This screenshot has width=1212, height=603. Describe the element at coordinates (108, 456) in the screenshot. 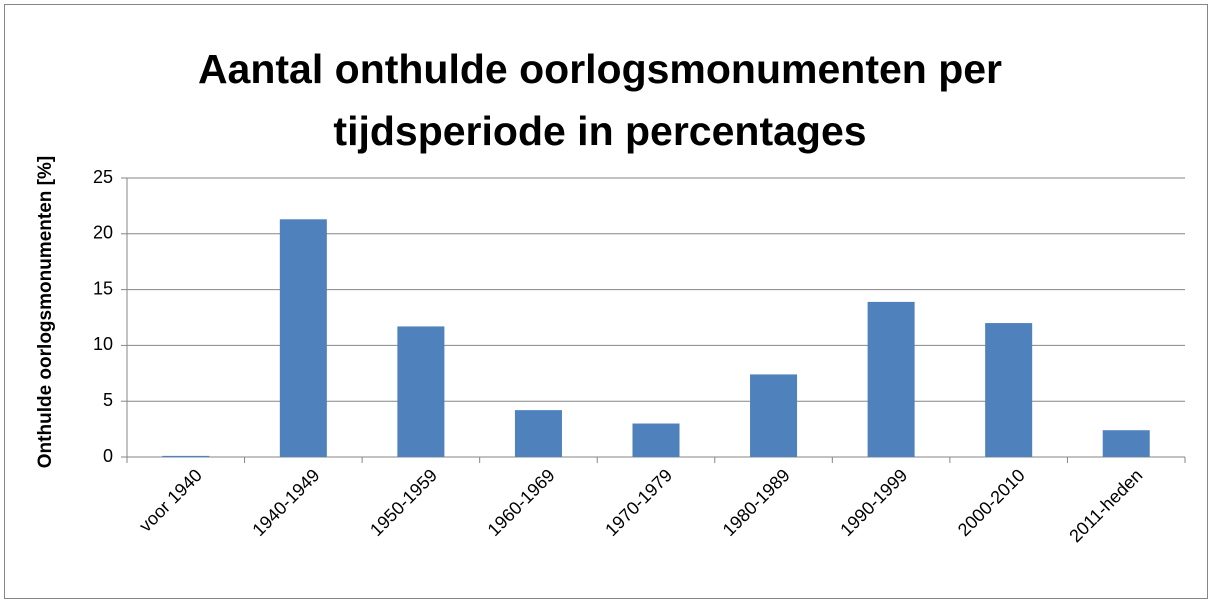

I see `y-tick-label: 0` at that location.